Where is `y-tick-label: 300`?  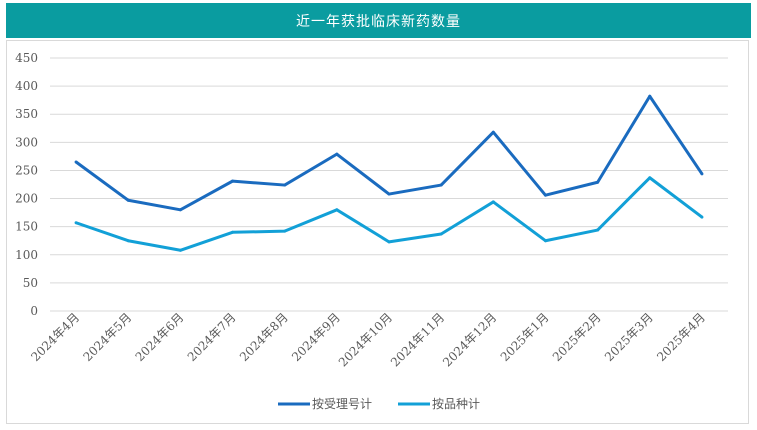 y-tick-label: 300 is located at coordinates (26, 142).